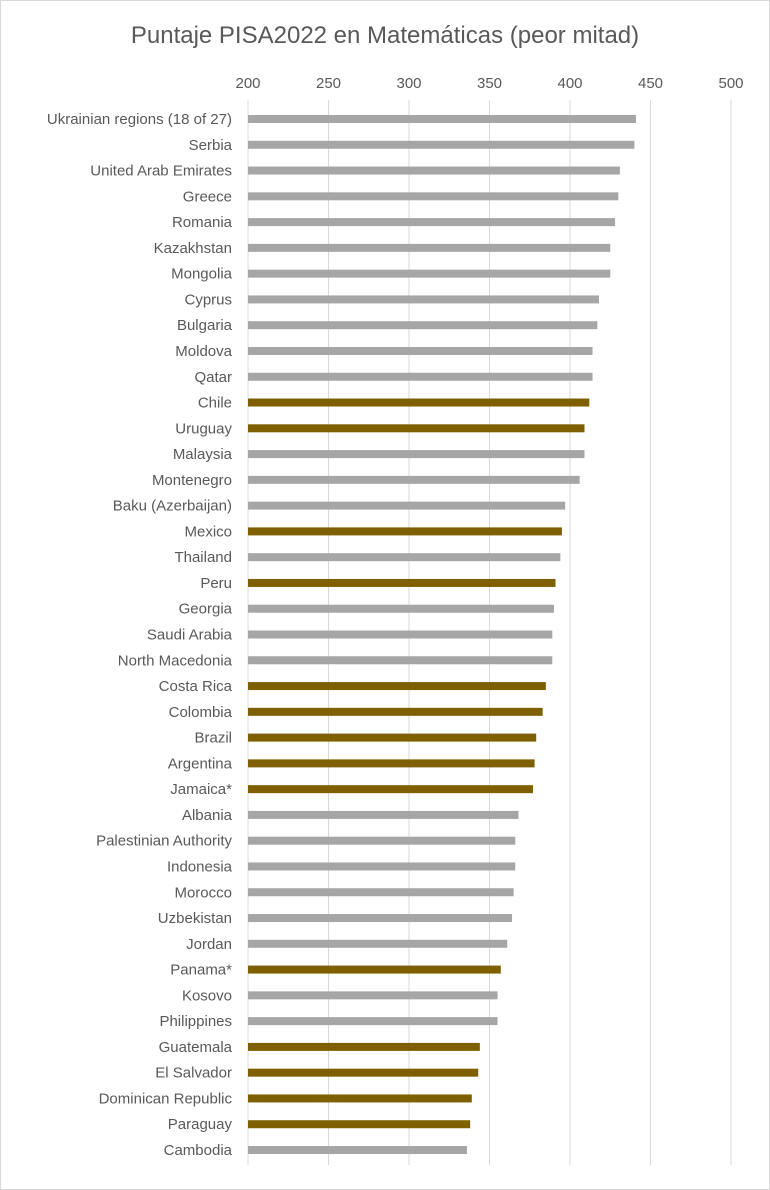  What do you see at coordinates (405, 531) in the screenshot?
I see `bar-mexico` at bounding box center [405, 531].